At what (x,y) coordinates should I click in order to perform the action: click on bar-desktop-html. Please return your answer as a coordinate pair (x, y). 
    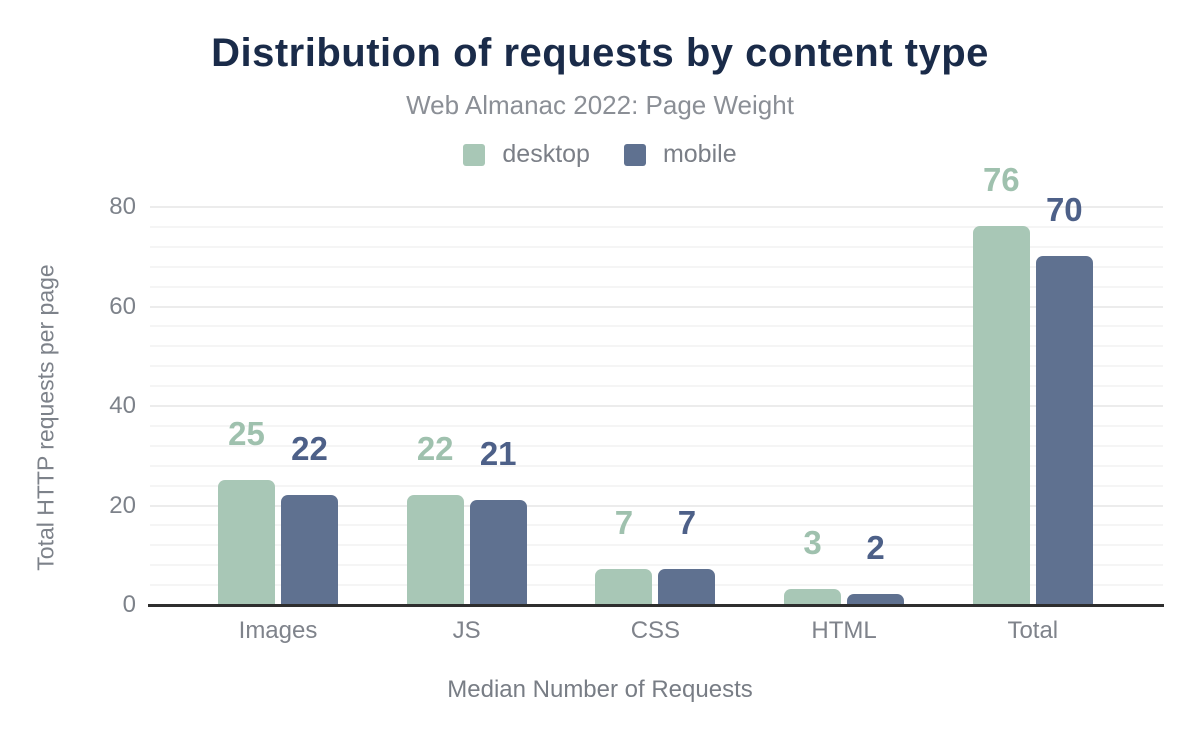
    Looking at the image, I should click on (813, 596).